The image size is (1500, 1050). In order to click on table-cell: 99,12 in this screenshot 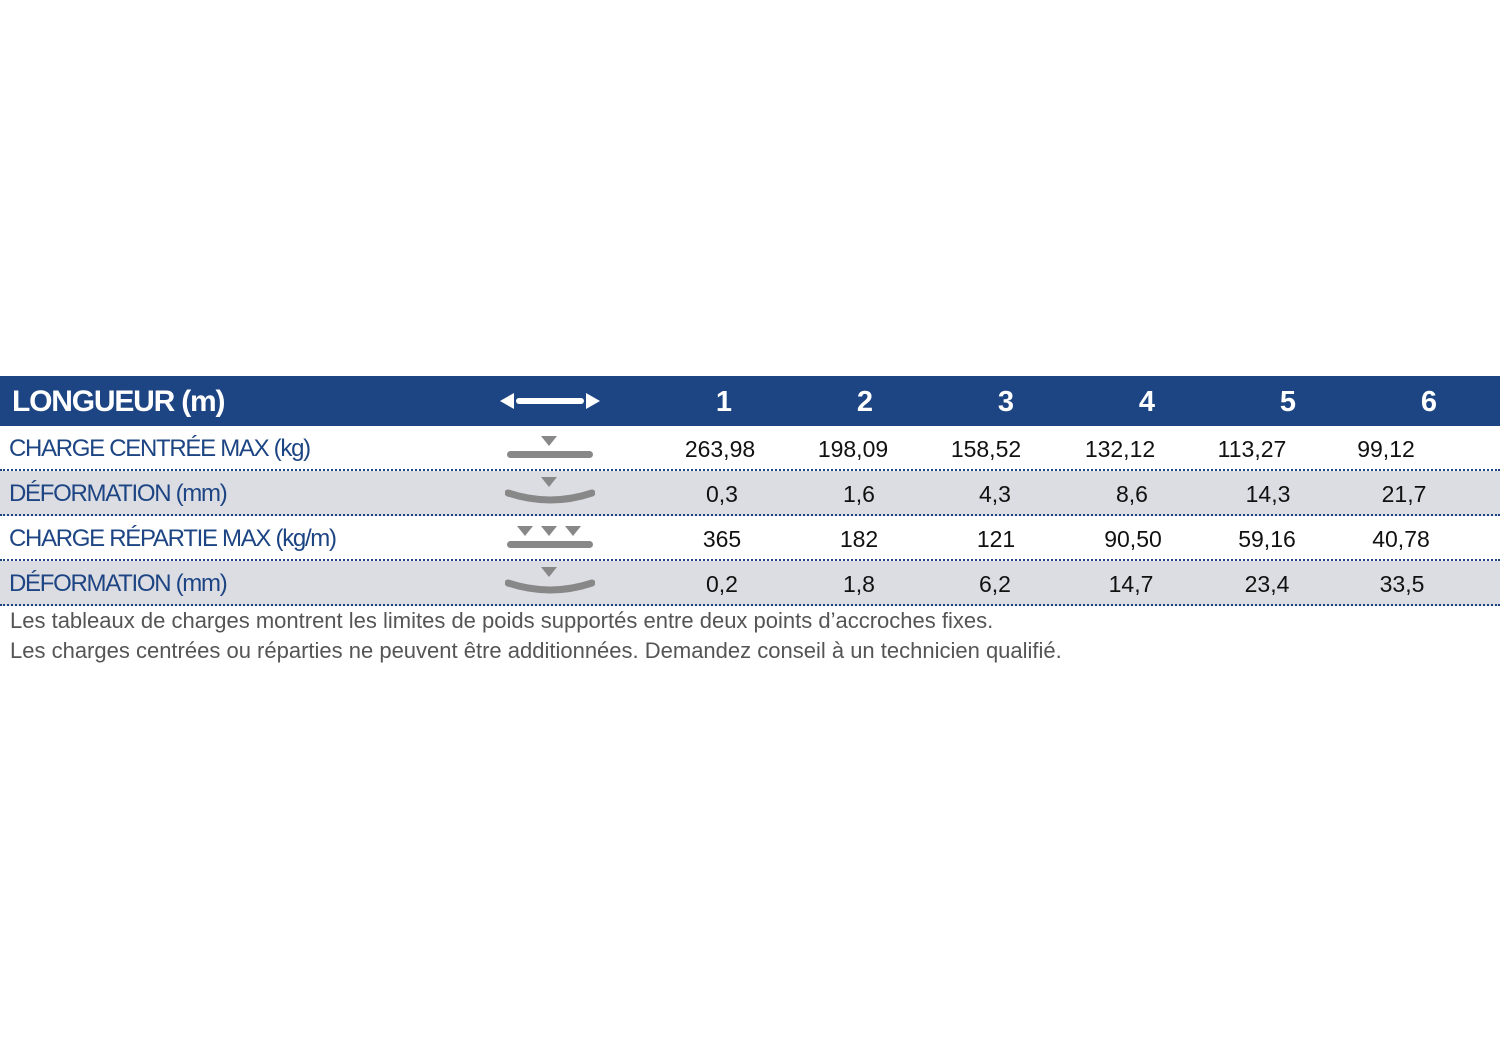, I will do `click(1386, 449)`.